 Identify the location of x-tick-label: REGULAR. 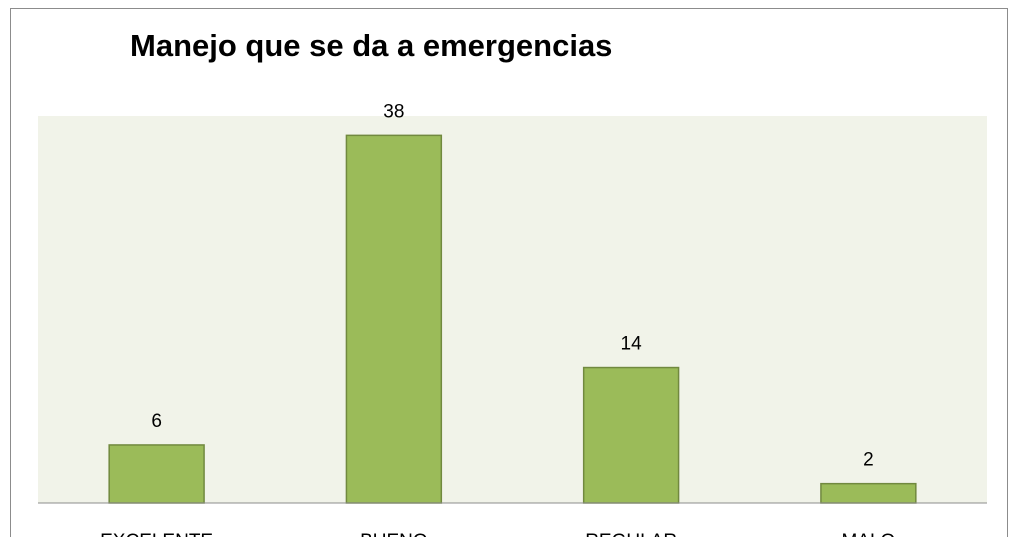
(631, 534).